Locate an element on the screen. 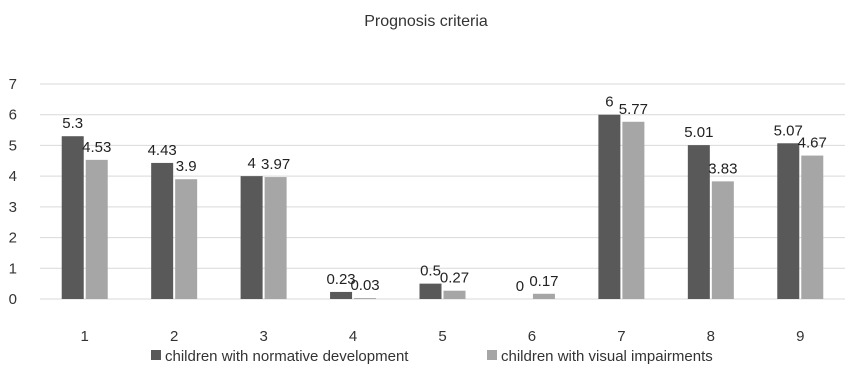 Image resolution: width=852 pixels, height=373 pixels. x-tick-label: 8 is located at coordinates (711, 336).